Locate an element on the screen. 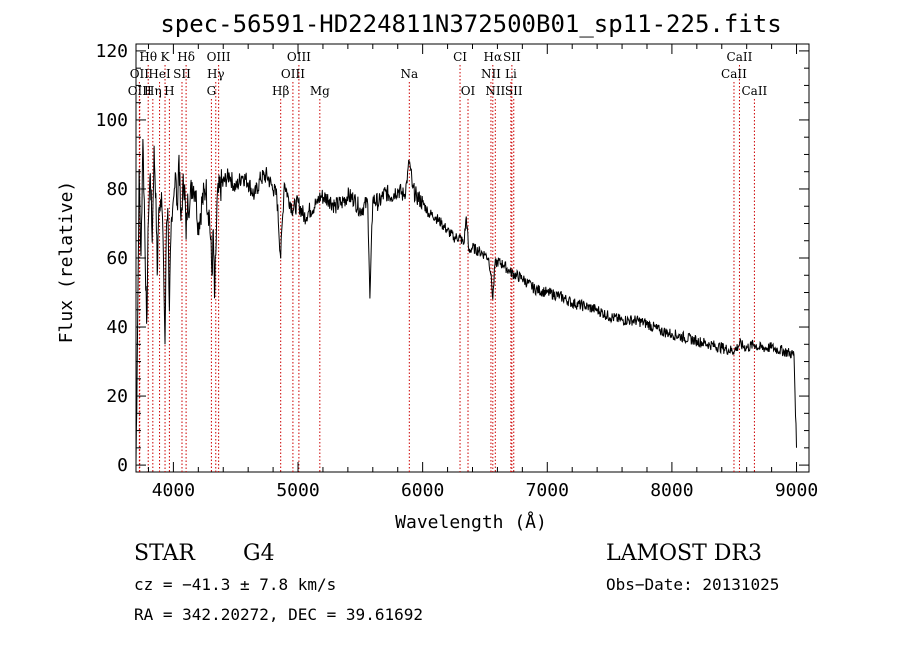 The width and height of the screenshot is (900, 649). y-tick-label: 100 is located at coordinates (111, 120).